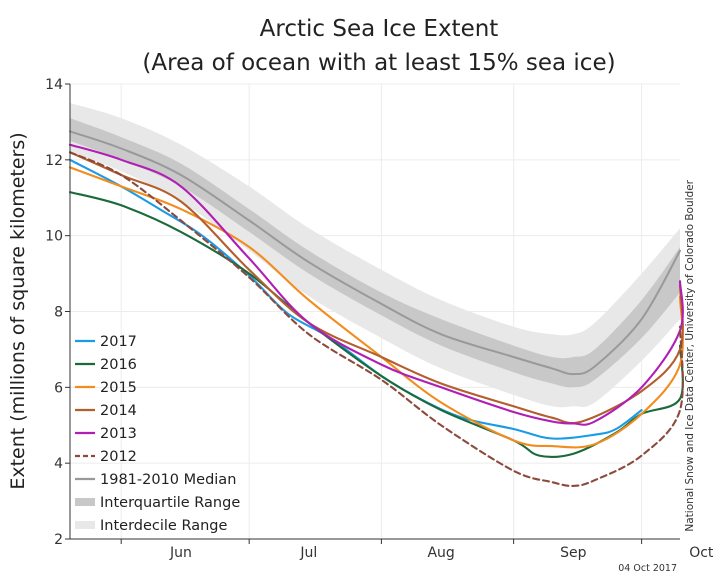 Image resolution: width=726 pixels, height=587 pixels. Describe the element at coordinates (85, 525) in the screenshot. I see `legend-swatch-interdecile-range` at that location.